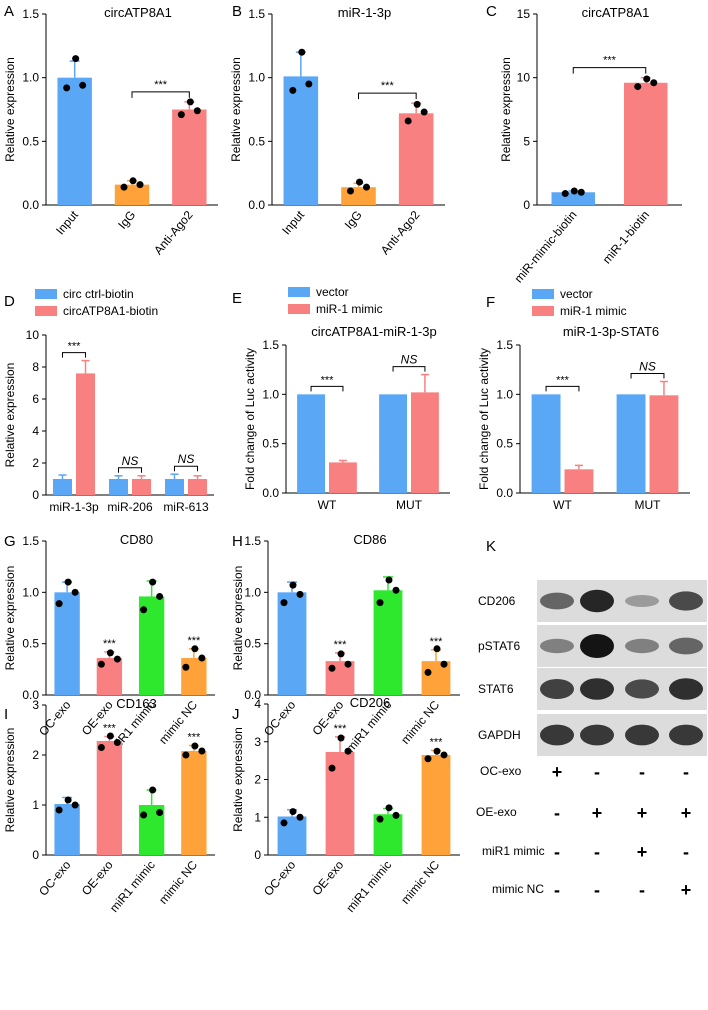  What do you see at coordinates (491, 11) in the screenshot?
I see `panel-label: C` at bounding box center [491, 11].